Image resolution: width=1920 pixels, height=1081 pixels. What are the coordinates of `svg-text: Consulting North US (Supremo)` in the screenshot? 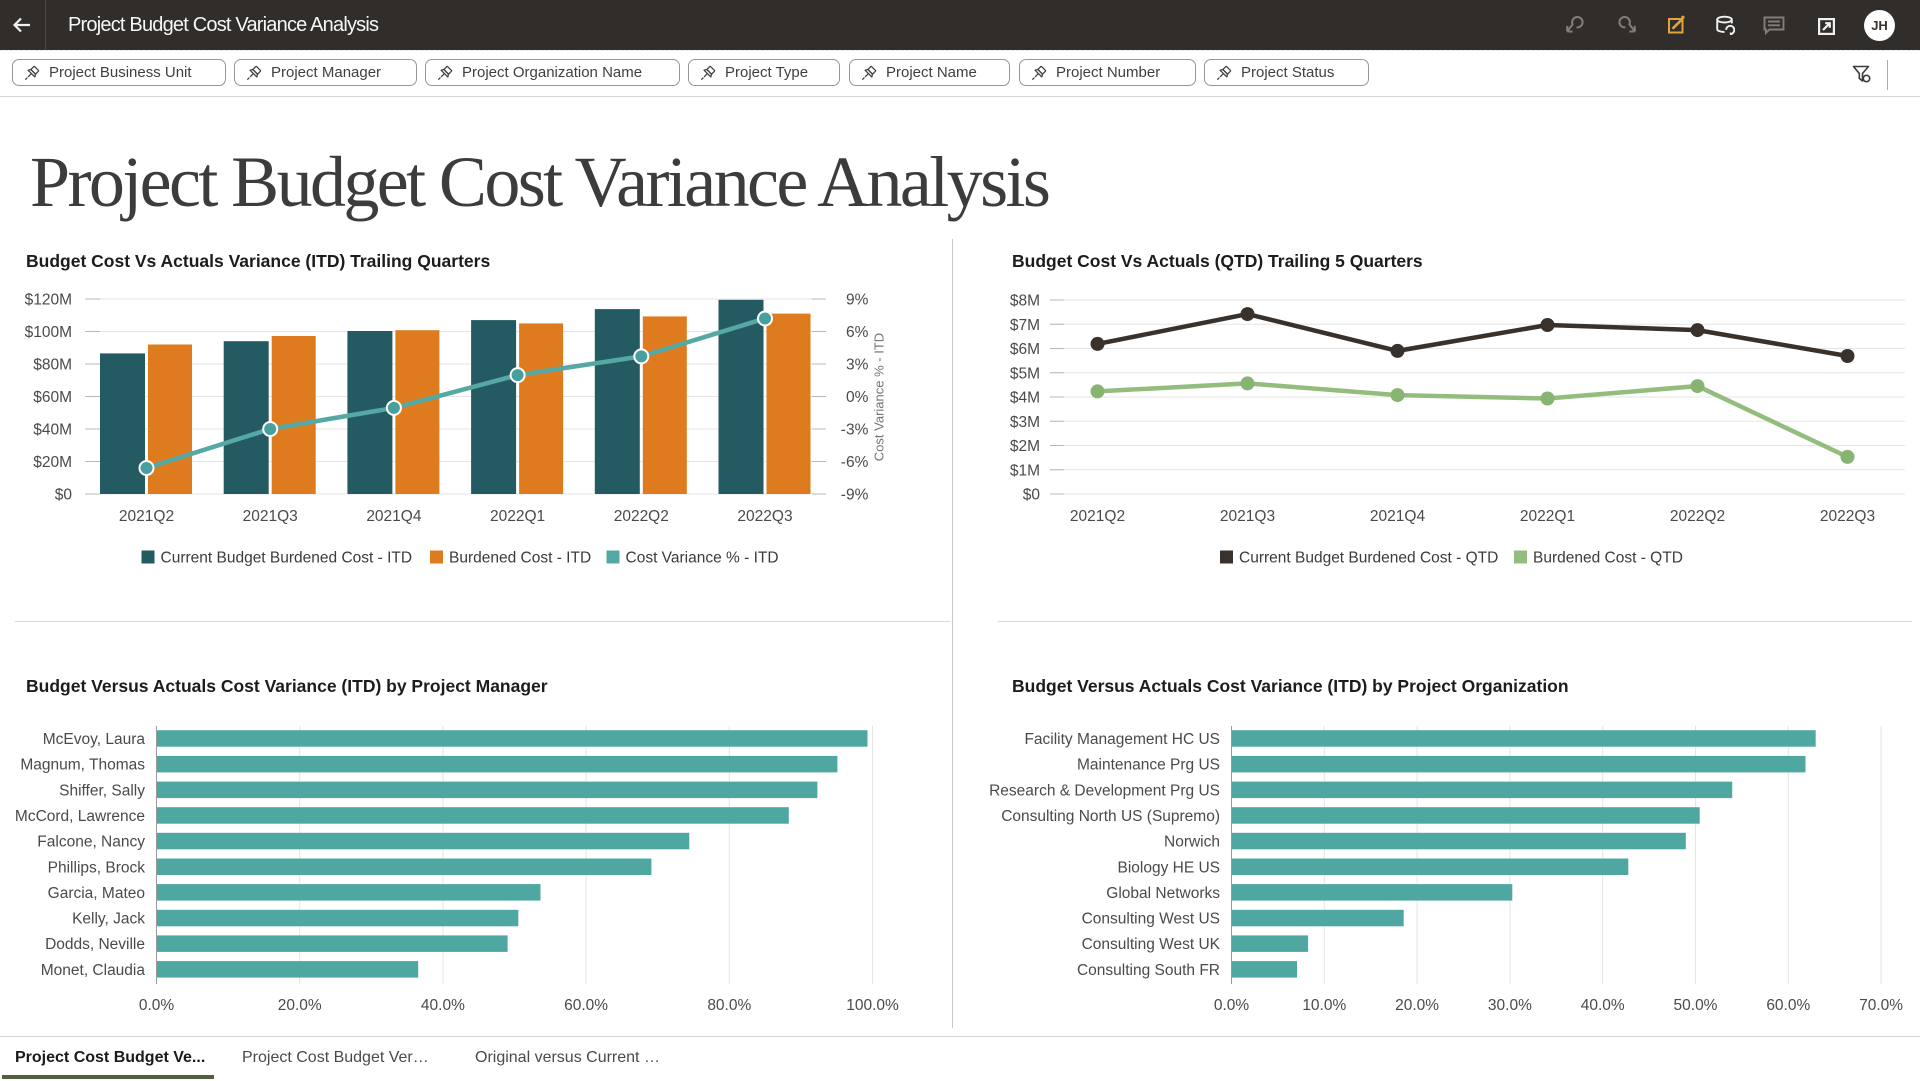 It's located at (1110, 816).